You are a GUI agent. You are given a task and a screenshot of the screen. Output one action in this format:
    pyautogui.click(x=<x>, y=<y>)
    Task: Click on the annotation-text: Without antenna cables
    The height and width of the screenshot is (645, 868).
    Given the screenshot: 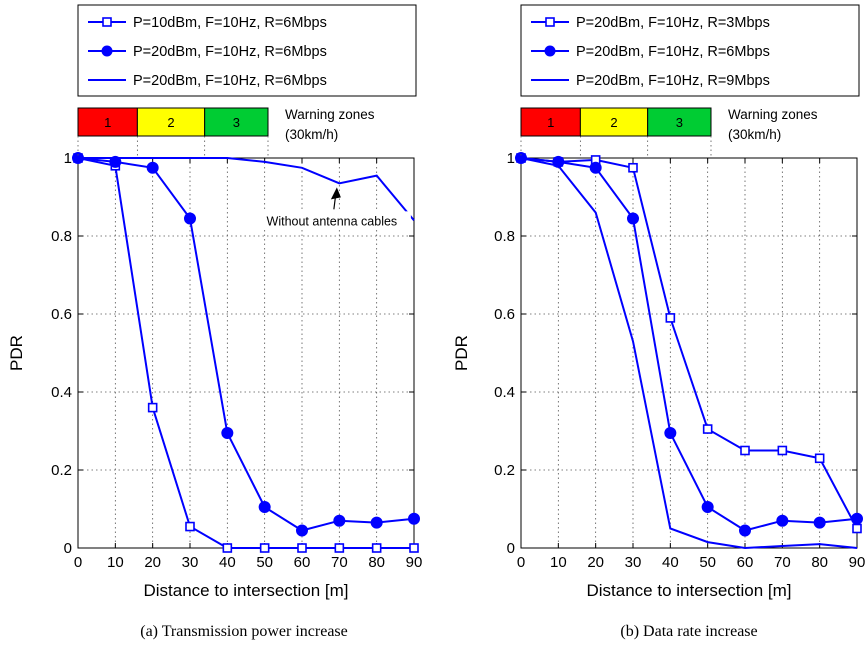 What is the action you would take?
    pyautogui.click(x=332, y=221)
    